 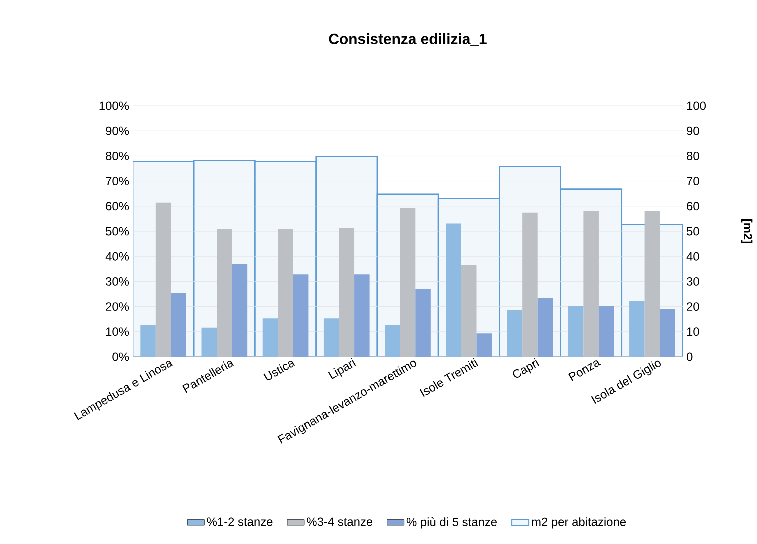 What do you see at coordinates (693, 307) in the screenshot?
I see `y2-tick-label: 20` at bounding box center [693, 307].